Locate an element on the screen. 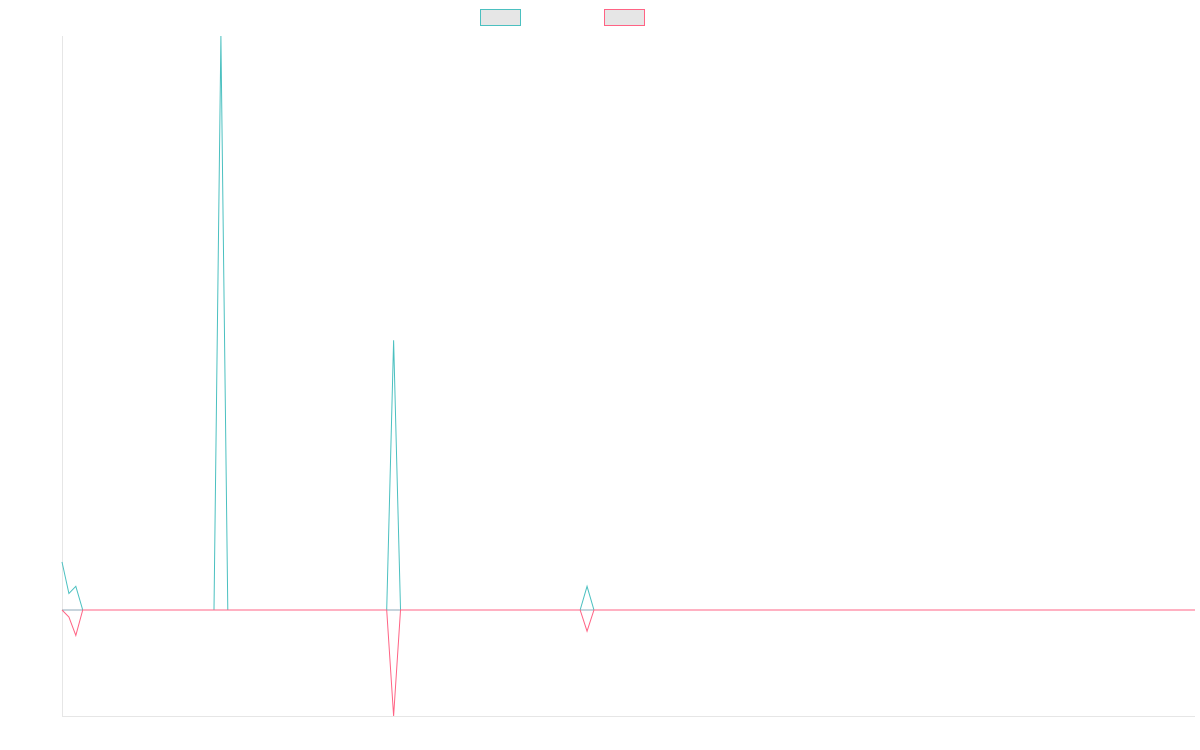 Image resolution: width=1200 pixels, height=750 pixels. series-line-b is located at coordinates (628, 663).